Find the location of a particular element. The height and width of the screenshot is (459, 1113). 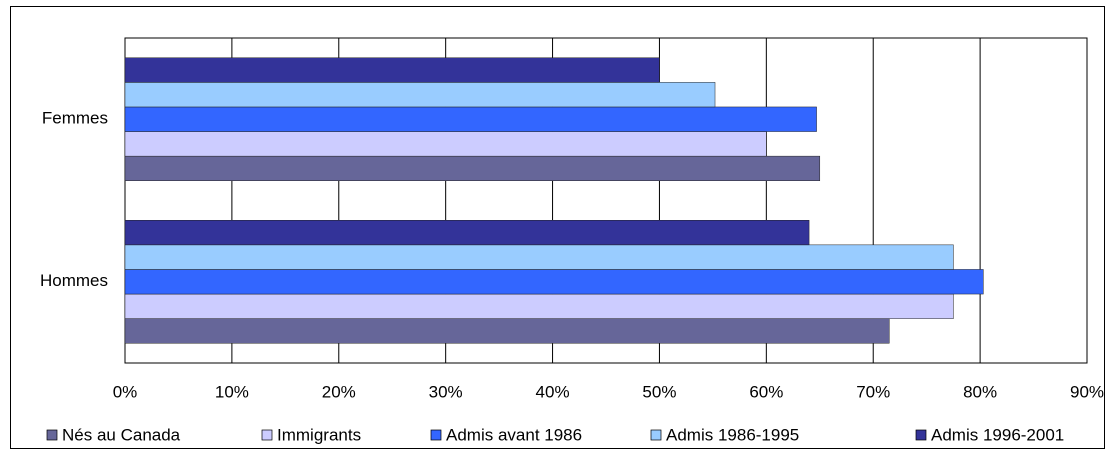

legend-label: Nés au Canada is located at coordinates (121, 434).